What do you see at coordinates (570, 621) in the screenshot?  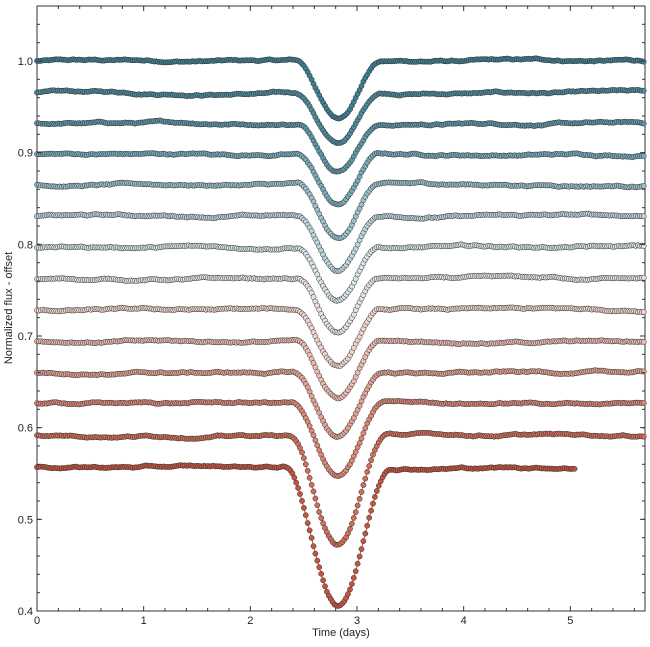 I see `x-tick-label: 5` at bounding box center [570, 621].